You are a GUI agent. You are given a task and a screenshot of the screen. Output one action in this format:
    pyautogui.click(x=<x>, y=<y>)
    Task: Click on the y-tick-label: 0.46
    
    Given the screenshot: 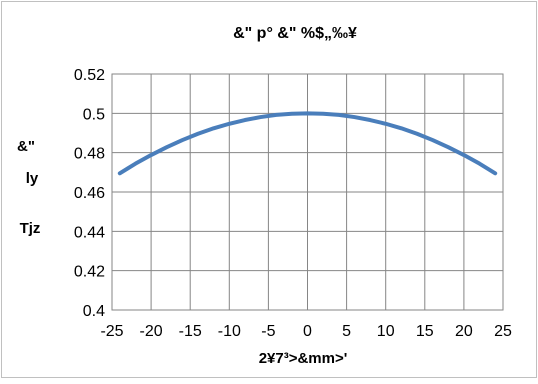 What is the action you would take?
    pyautogui.click(x=89, y=193)
    